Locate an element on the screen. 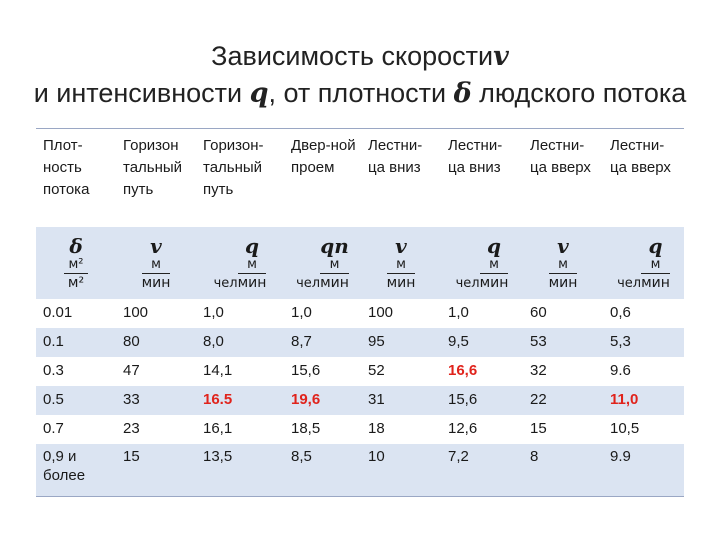 The width and height of the screenshot is (720, 540). title-text-2b: , от плотности is located at coordinates (361, 93).